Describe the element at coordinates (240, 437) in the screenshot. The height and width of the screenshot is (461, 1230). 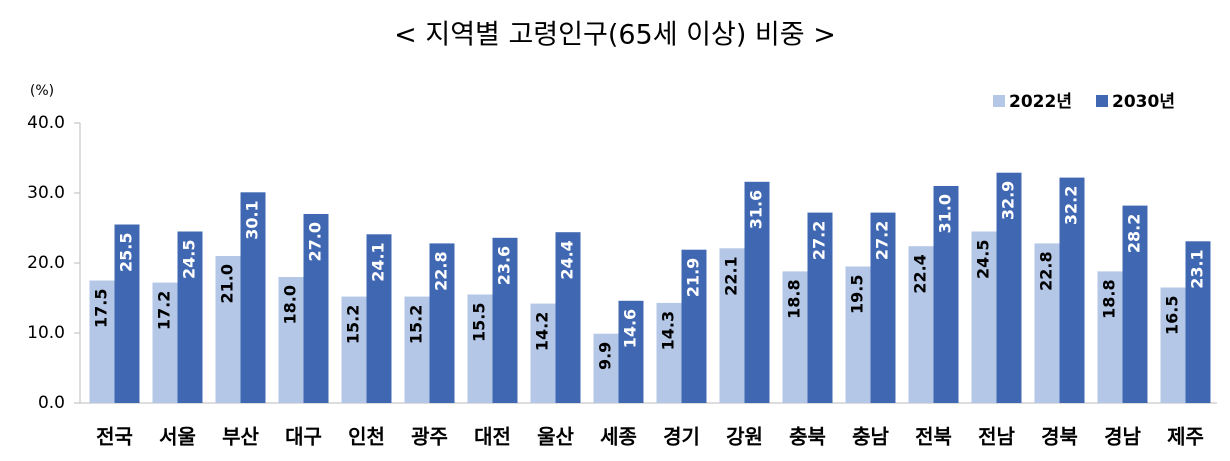
I see `x-tick-label: 부산` at that location.